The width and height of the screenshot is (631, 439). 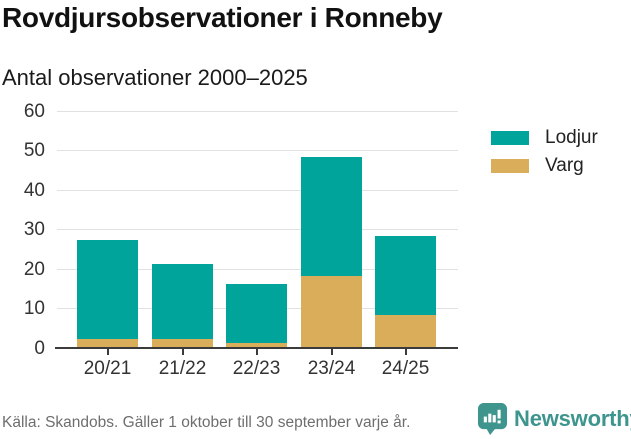 I want to click on bar-segment-varg-22/23, so click(x=256, y=345).